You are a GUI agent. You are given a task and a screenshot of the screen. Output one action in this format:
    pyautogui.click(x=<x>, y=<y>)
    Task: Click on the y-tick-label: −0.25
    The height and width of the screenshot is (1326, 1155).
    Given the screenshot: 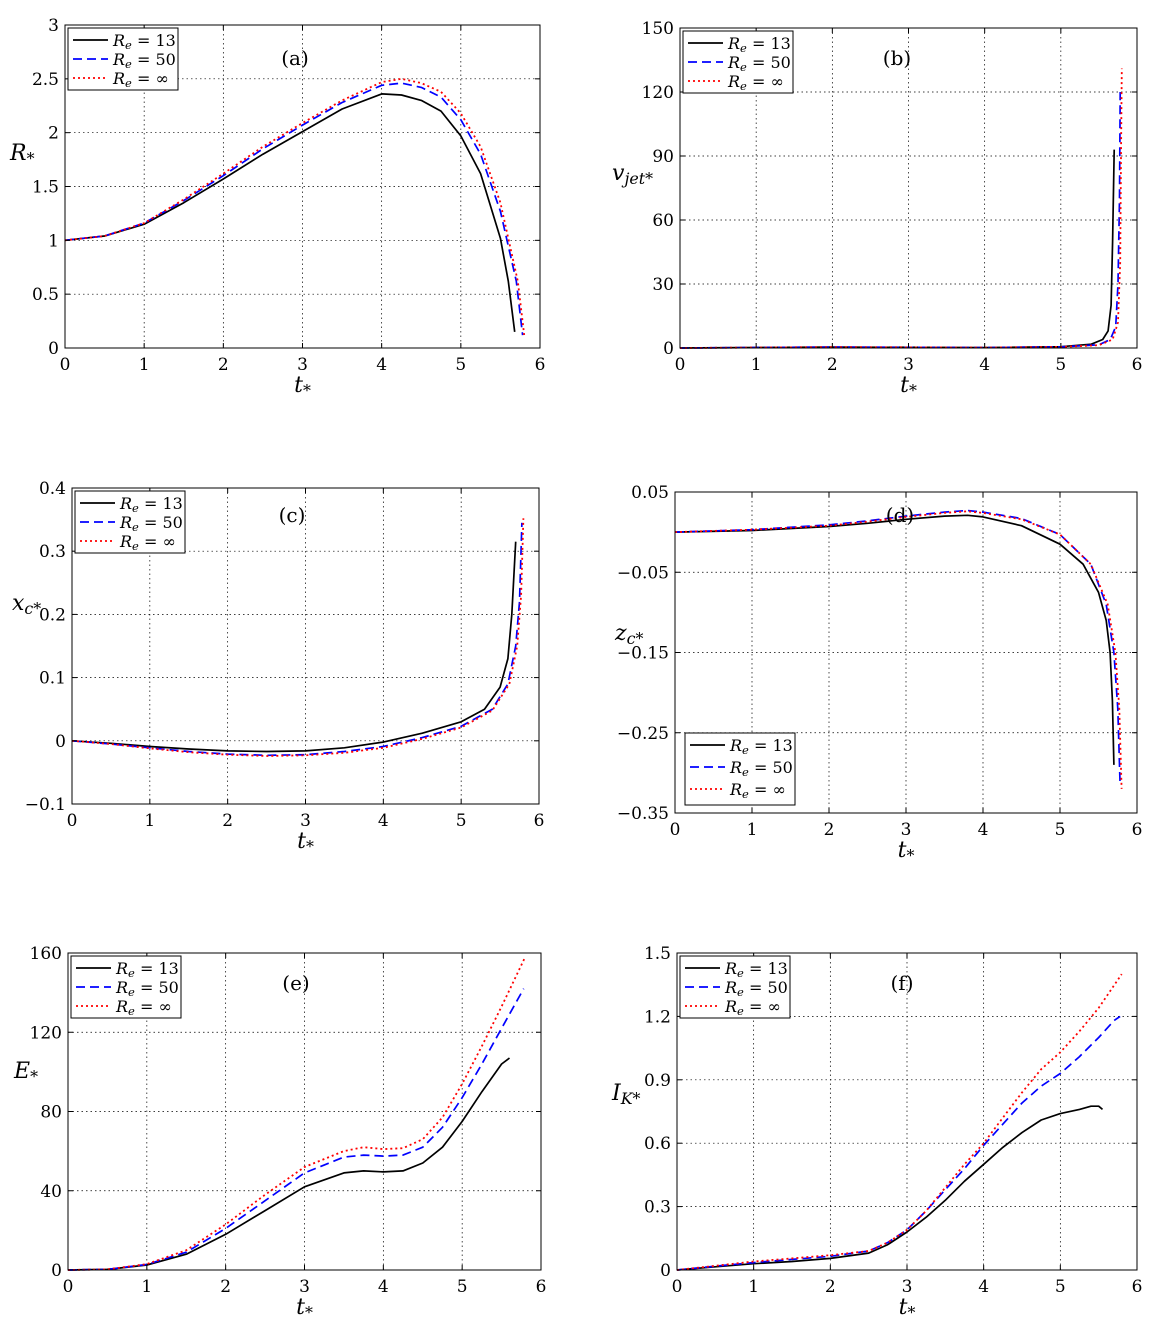 What is the action you would take?
    pyautogui.click(x=643, y=734)
    